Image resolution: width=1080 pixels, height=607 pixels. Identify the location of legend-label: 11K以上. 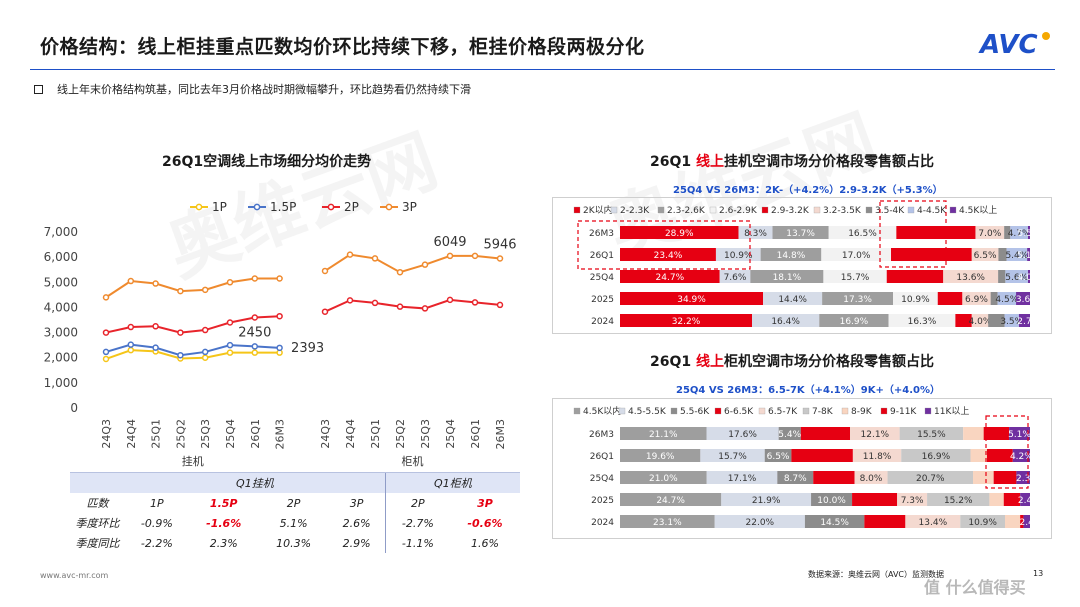
(951, 411).